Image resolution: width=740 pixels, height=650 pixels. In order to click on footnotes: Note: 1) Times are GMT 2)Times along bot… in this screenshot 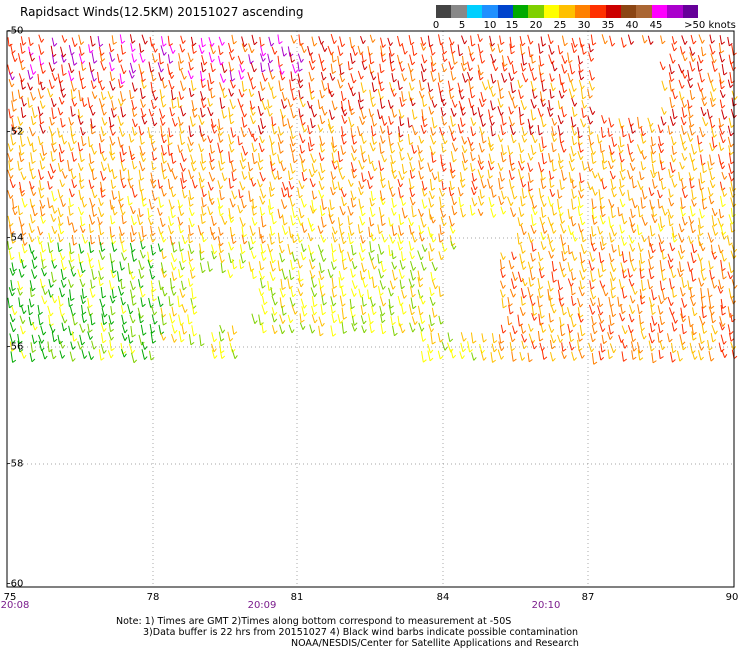, I will do `click(347, 632)`.